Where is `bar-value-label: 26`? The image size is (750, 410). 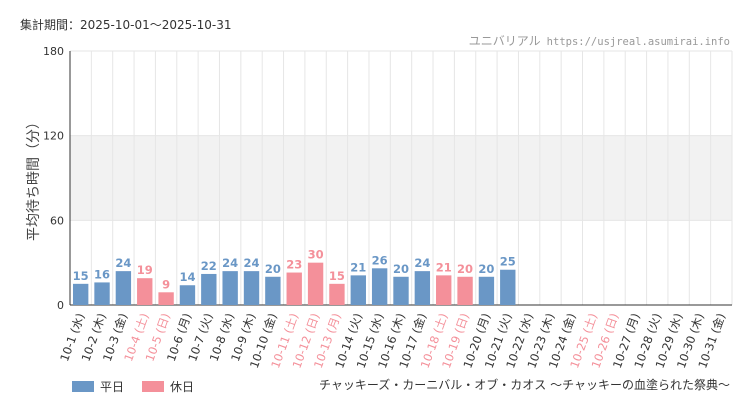 bar-value-label: 26 is located at coordinates (380, 260).